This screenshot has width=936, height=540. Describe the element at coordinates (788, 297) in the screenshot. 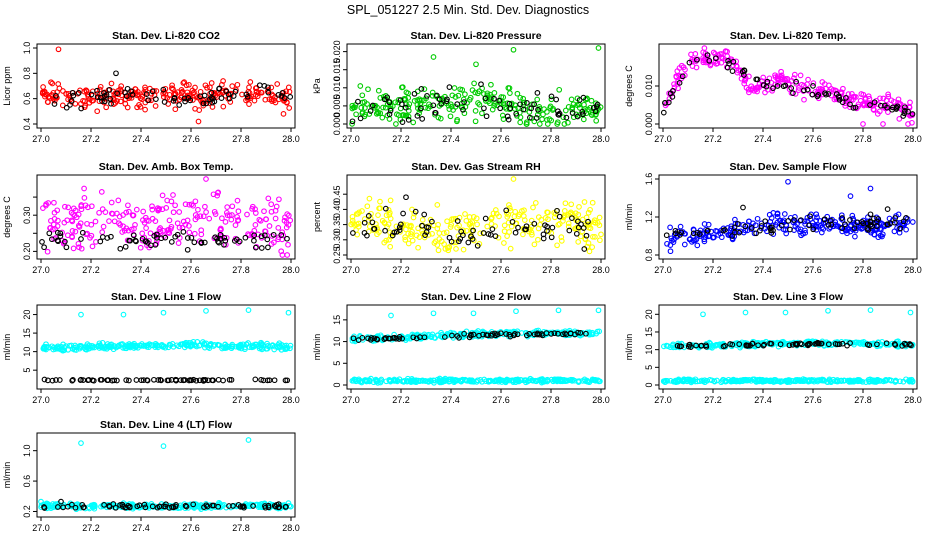

I see `panel-title: Stan. Dev. Line 3 Flow` at that location.